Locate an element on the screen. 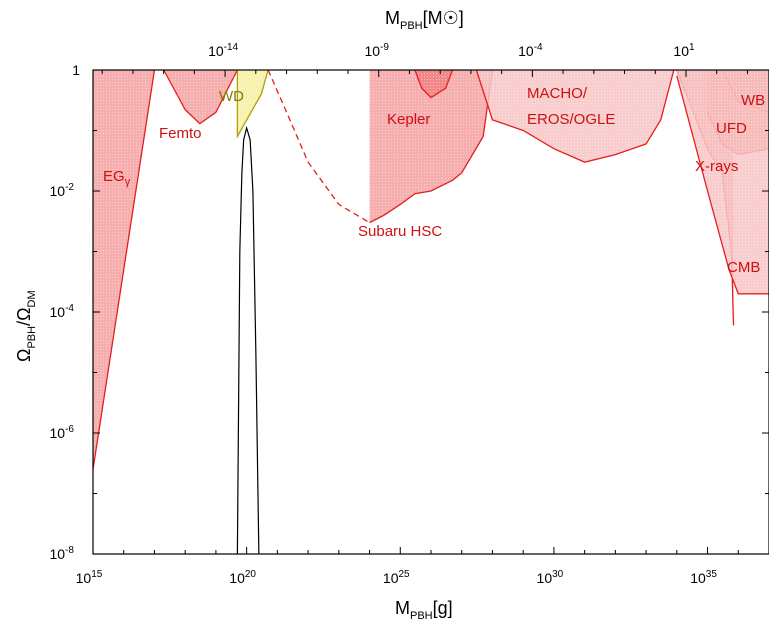  wb-label: WB is located at coordinates (753, 100).